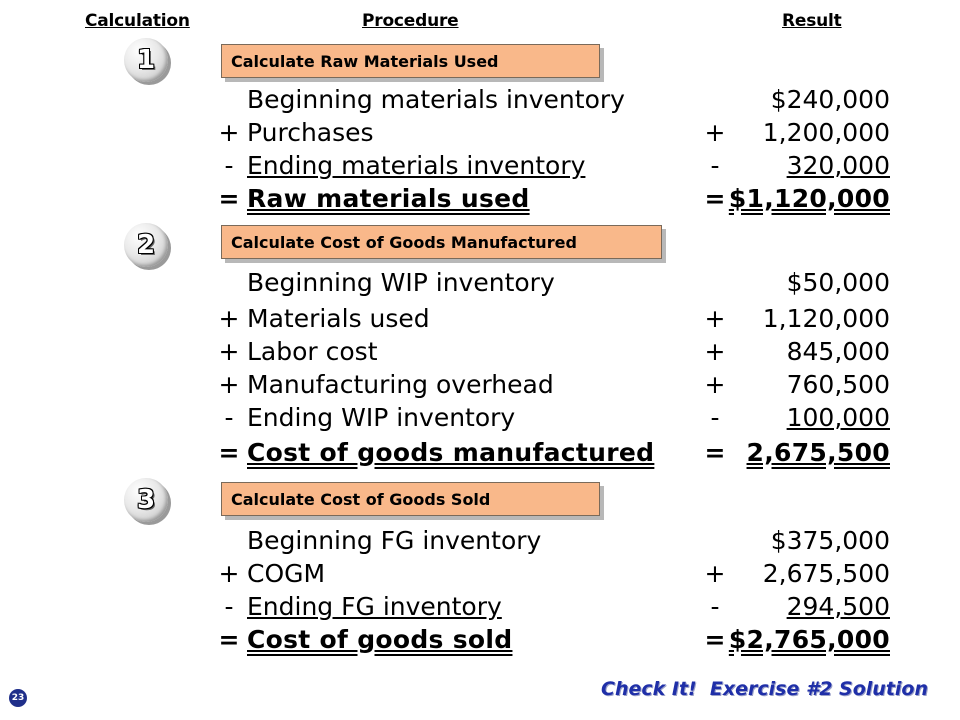  Describe the element at coordinates (809, 639) in the screenshot. I see `total-value: $2,765,000` at that location.